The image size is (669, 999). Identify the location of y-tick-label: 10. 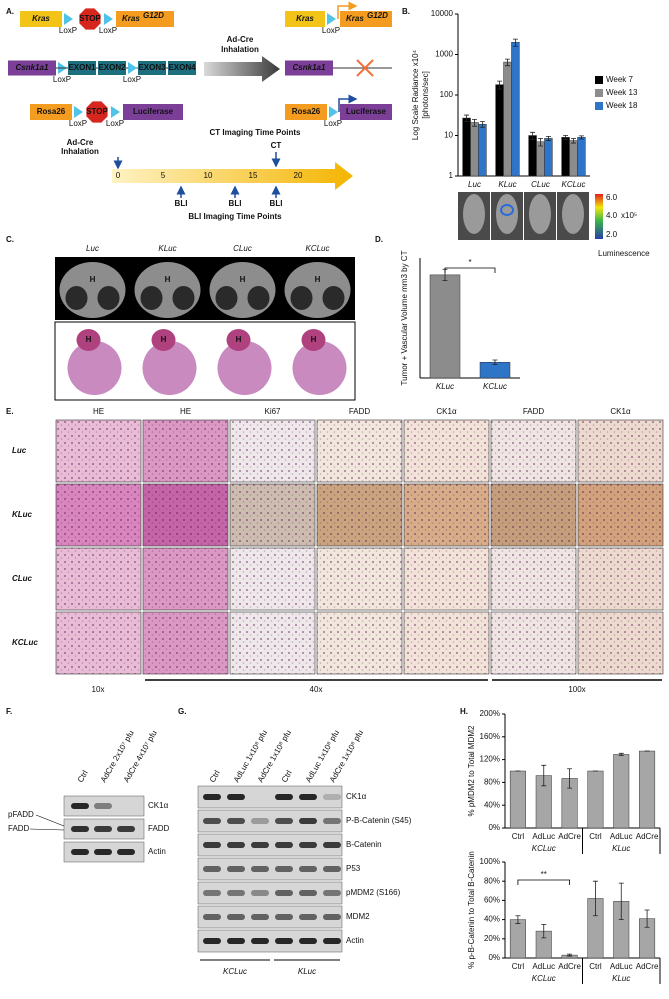
(448, 135).